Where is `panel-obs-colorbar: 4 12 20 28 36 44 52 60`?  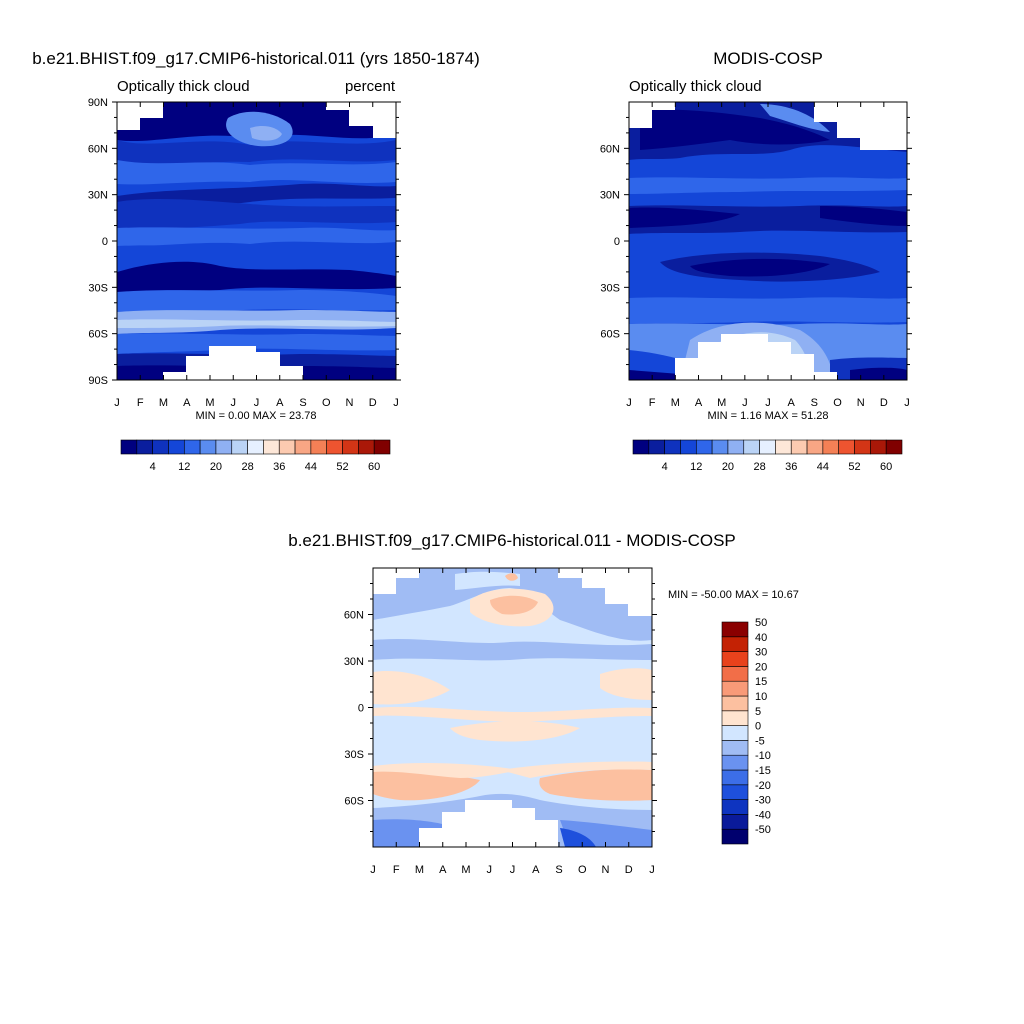 panel-obs-colorbar: 4 12 20 28 36 44 52 60 is located at coordinates (767, 456).